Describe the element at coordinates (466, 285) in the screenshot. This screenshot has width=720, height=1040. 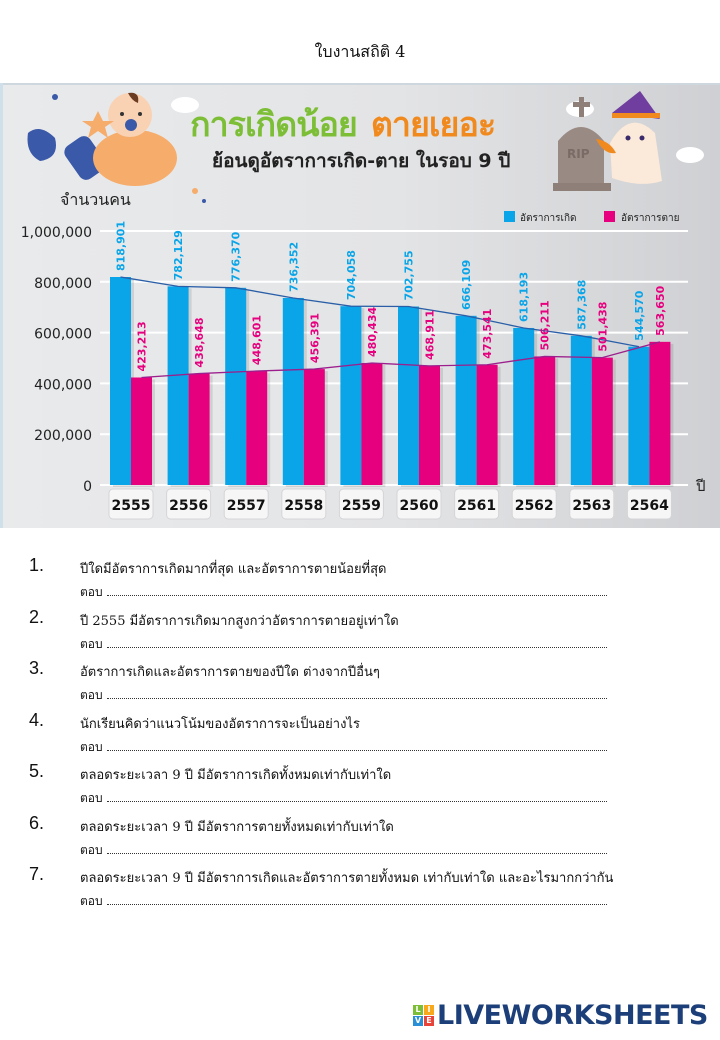
I see `label-births: 666,109` at that location.